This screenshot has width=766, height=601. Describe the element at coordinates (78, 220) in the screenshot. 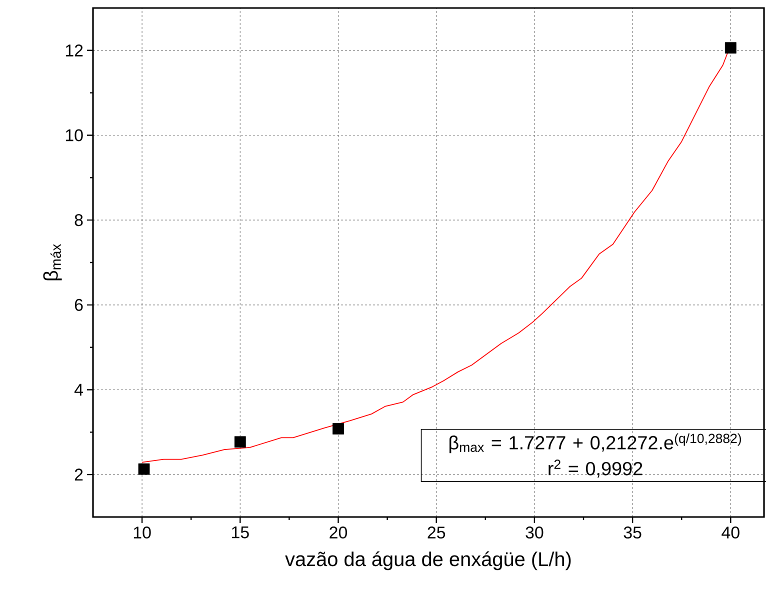

I see `y-tick-label: 8` at that location.